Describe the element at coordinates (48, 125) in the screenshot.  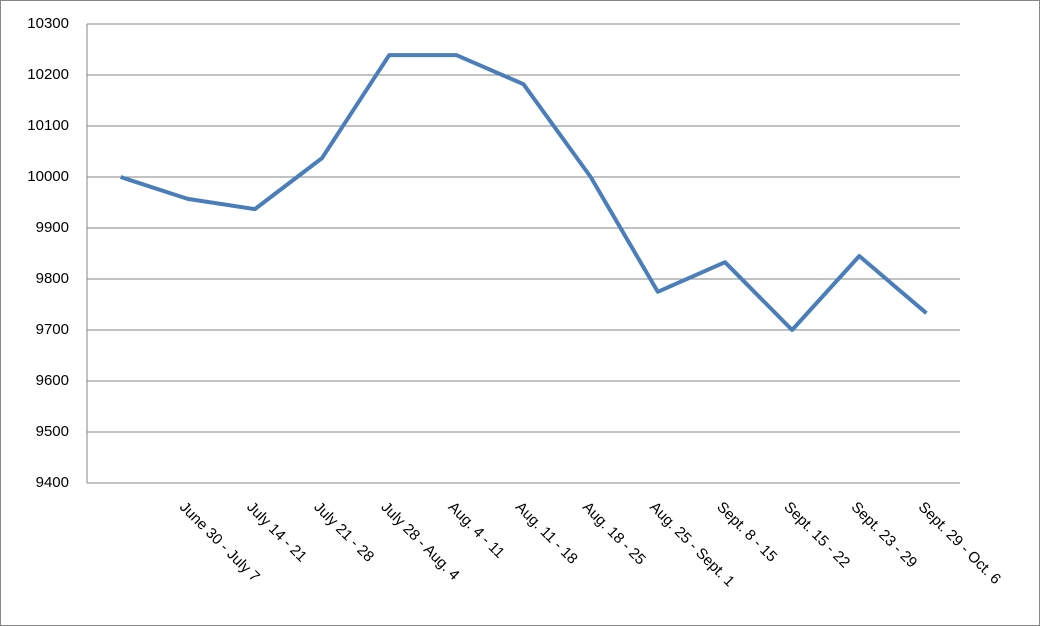
I see `y-tick-label: 10100` at that location.